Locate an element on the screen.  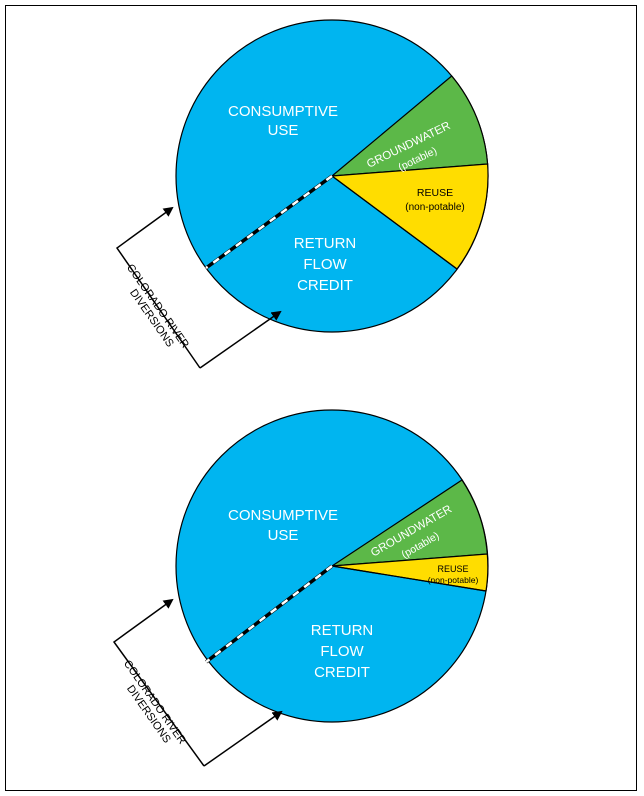
top-consumptive-label-1: CONSUMPTIVE is located at coordinates (283, 111).